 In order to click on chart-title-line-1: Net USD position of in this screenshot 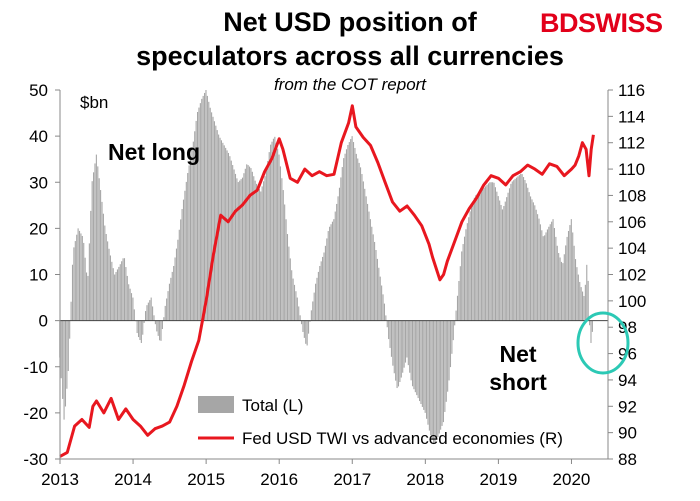, I will do `click(350, 22)`.